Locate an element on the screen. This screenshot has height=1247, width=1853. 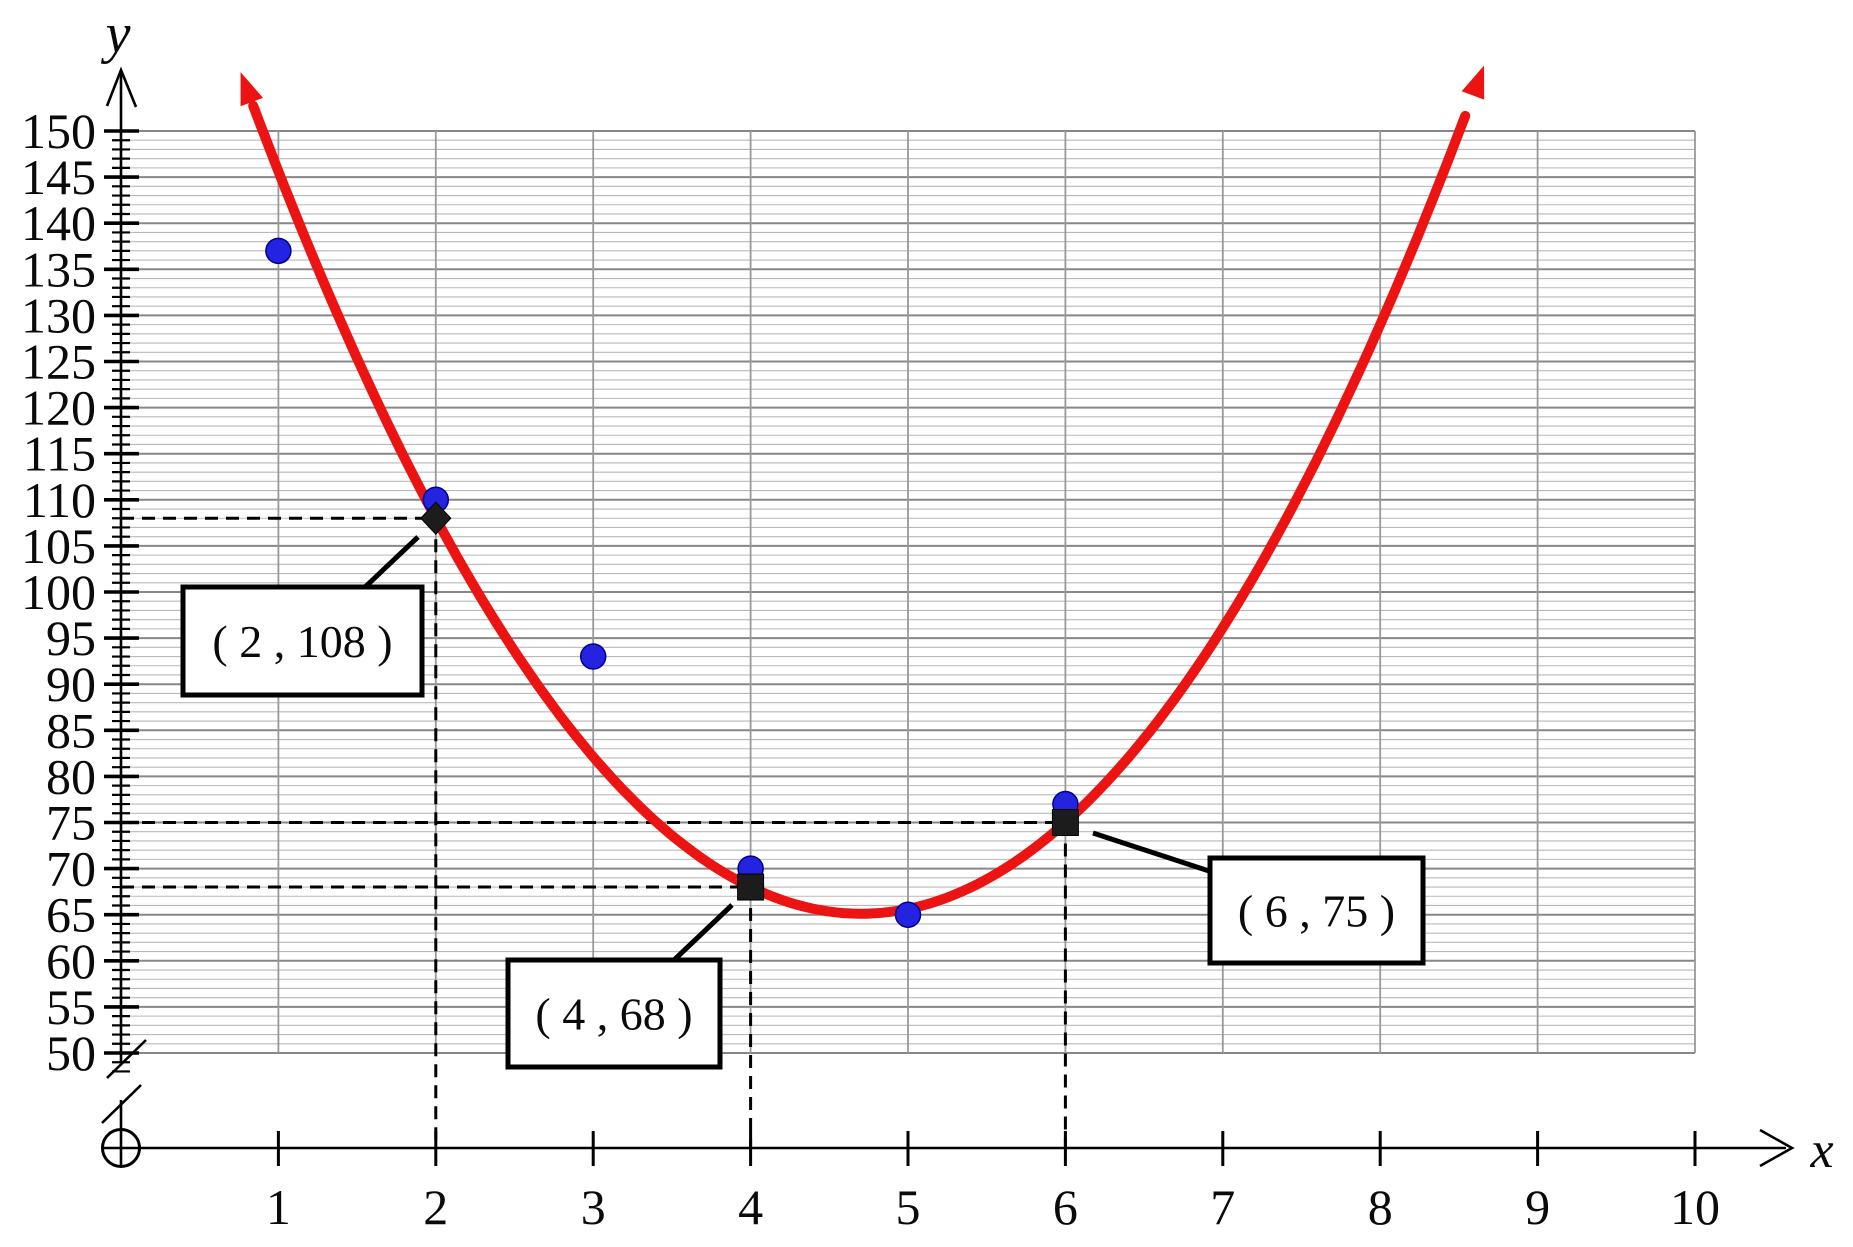
y-tick-label: 150 is located at coordinates (58, 131).